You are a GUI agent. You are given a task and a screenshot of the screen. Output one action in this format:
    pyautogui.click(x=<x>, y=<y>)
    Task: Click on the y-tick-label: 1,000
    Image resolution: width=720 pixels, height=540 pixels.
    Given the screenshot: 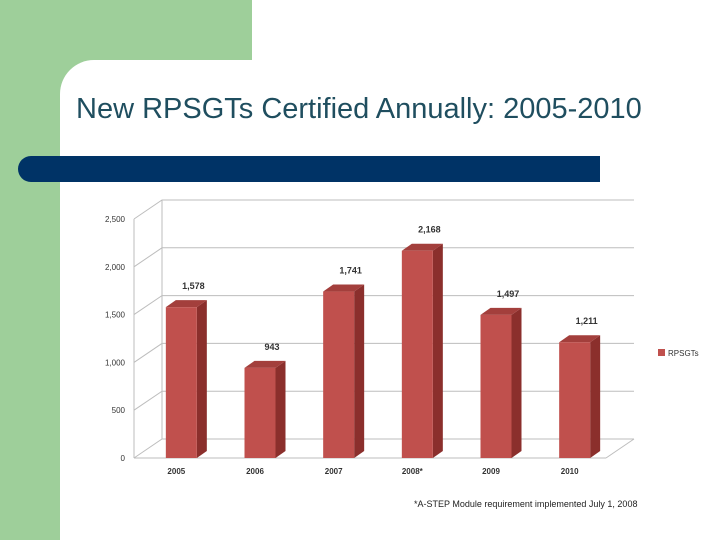 What is the action you would take?
    pyautogui.click(x=115, y=362)
    